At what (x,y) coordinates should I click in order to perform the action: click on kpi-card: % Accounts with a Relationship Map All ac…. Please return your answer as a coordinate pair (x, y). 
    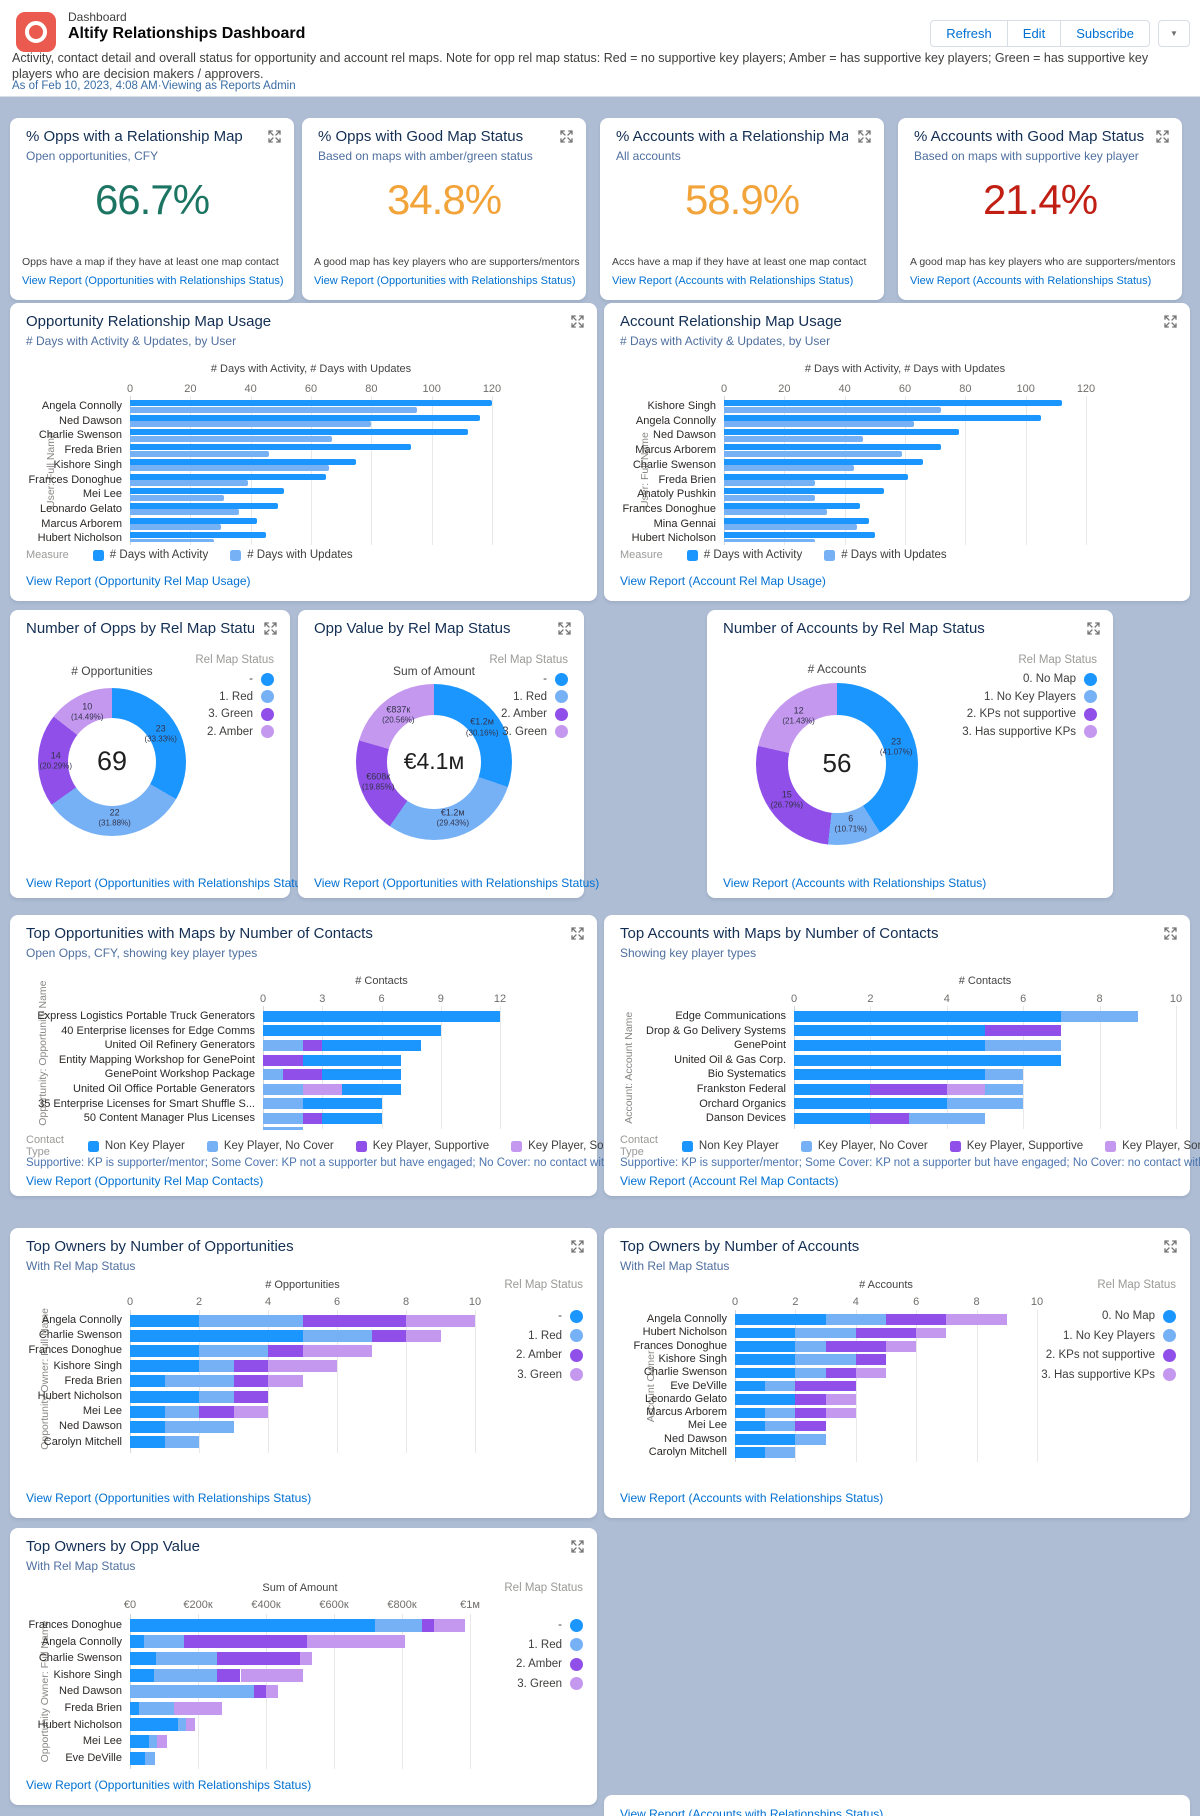
    Looking at the image, I should click on (742, 209).